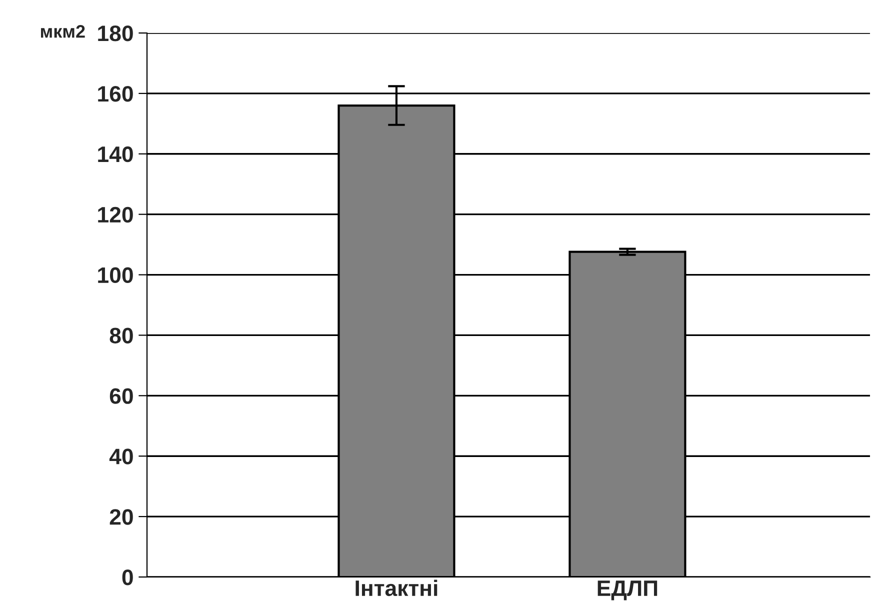  What do you see at coordinates (115, 34) in the screenshot?
I see `y-tick-label: 180` at bounding box center [115, 34].